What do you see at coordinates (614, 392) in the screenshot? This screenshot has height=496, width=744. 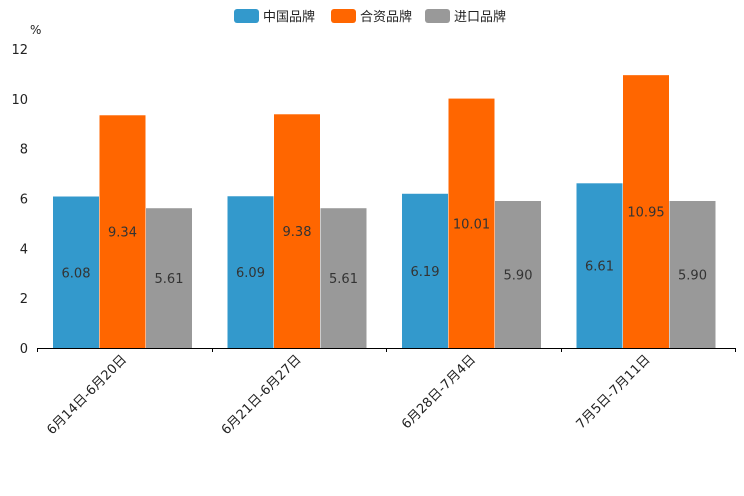 I see `x-tick-label: 7月5日-7月11日` at bounding box center [614, 392].